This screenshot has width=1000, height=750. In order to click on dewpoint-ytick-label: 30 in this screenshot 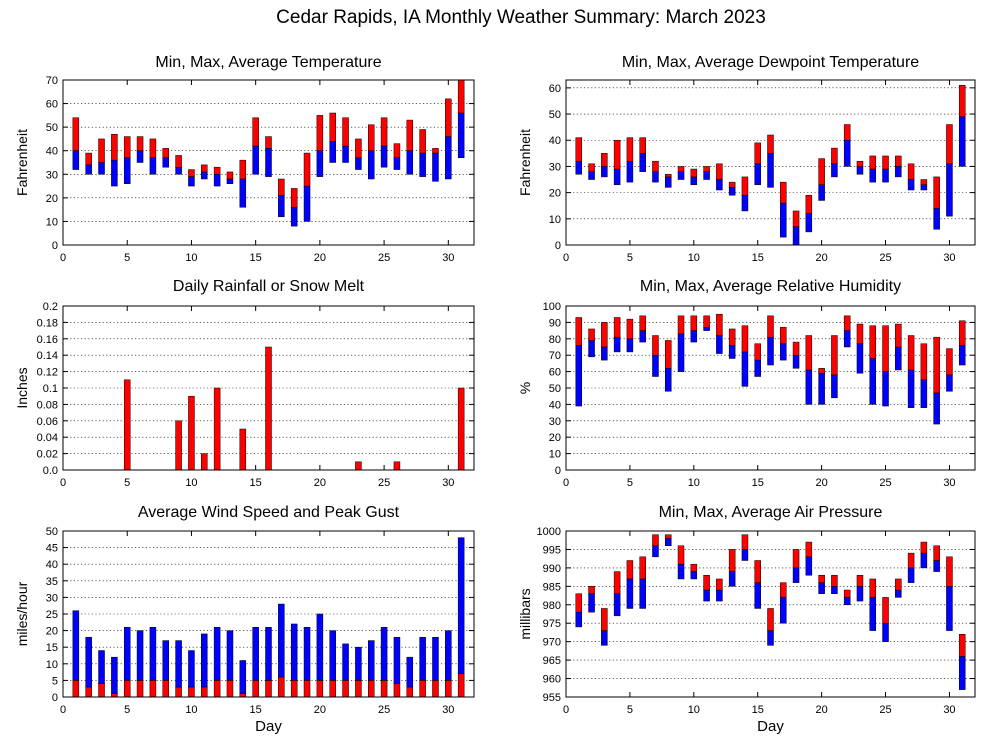, I will do `click(555, 167)`.